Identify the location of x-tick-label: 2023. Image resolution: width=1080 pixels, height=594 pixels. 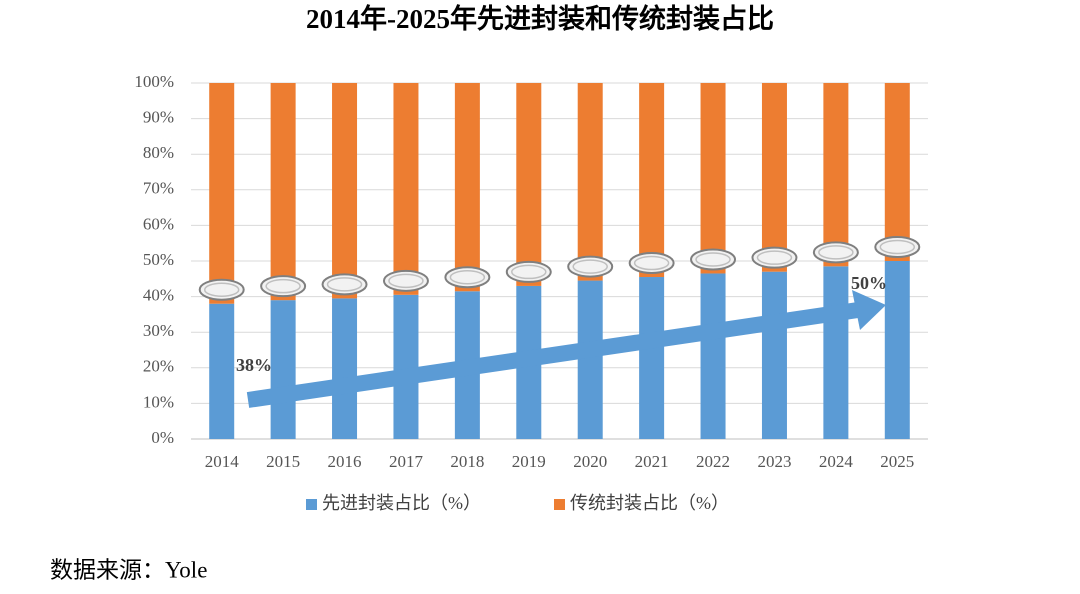
(774, 461).